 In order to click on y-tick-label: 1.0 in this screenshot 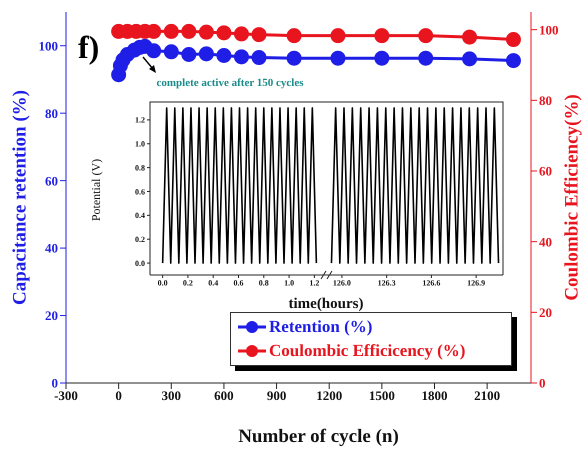, I will do `click(140, 144)`.